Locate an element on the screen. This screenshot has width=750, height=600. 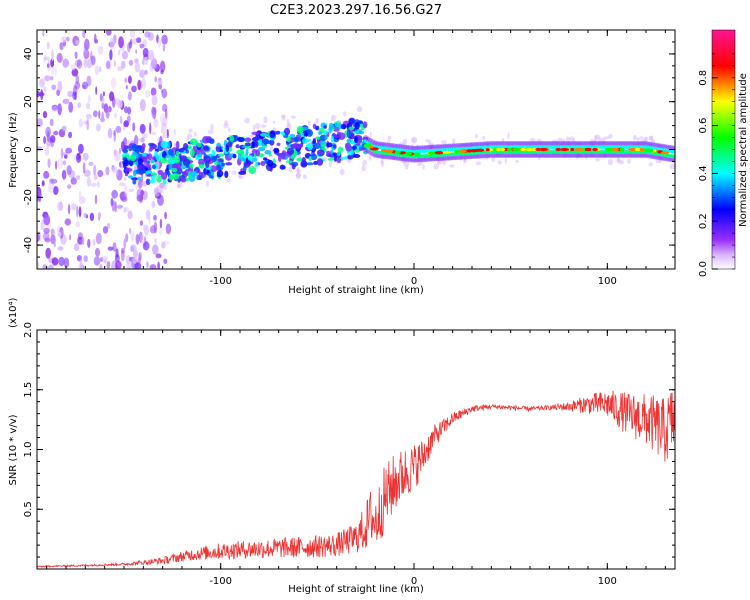
spectrogram-ylabel: Frequency (Hz) is located at coordinates (13, 150).